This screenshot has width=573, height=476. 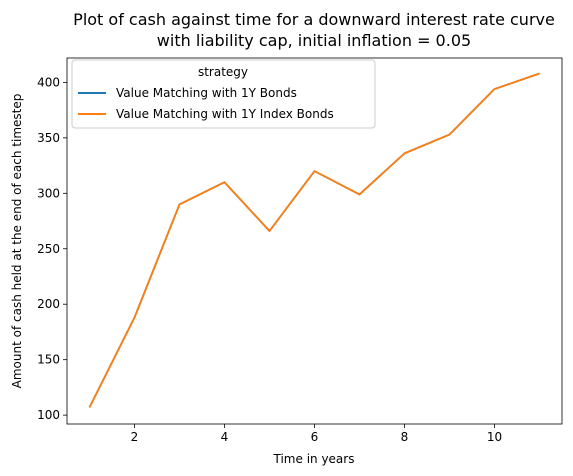 What do you see at coordinates (225, 437) in the screenshot?
I see `x-tick-label: 4` at bounding box center [225, 437].